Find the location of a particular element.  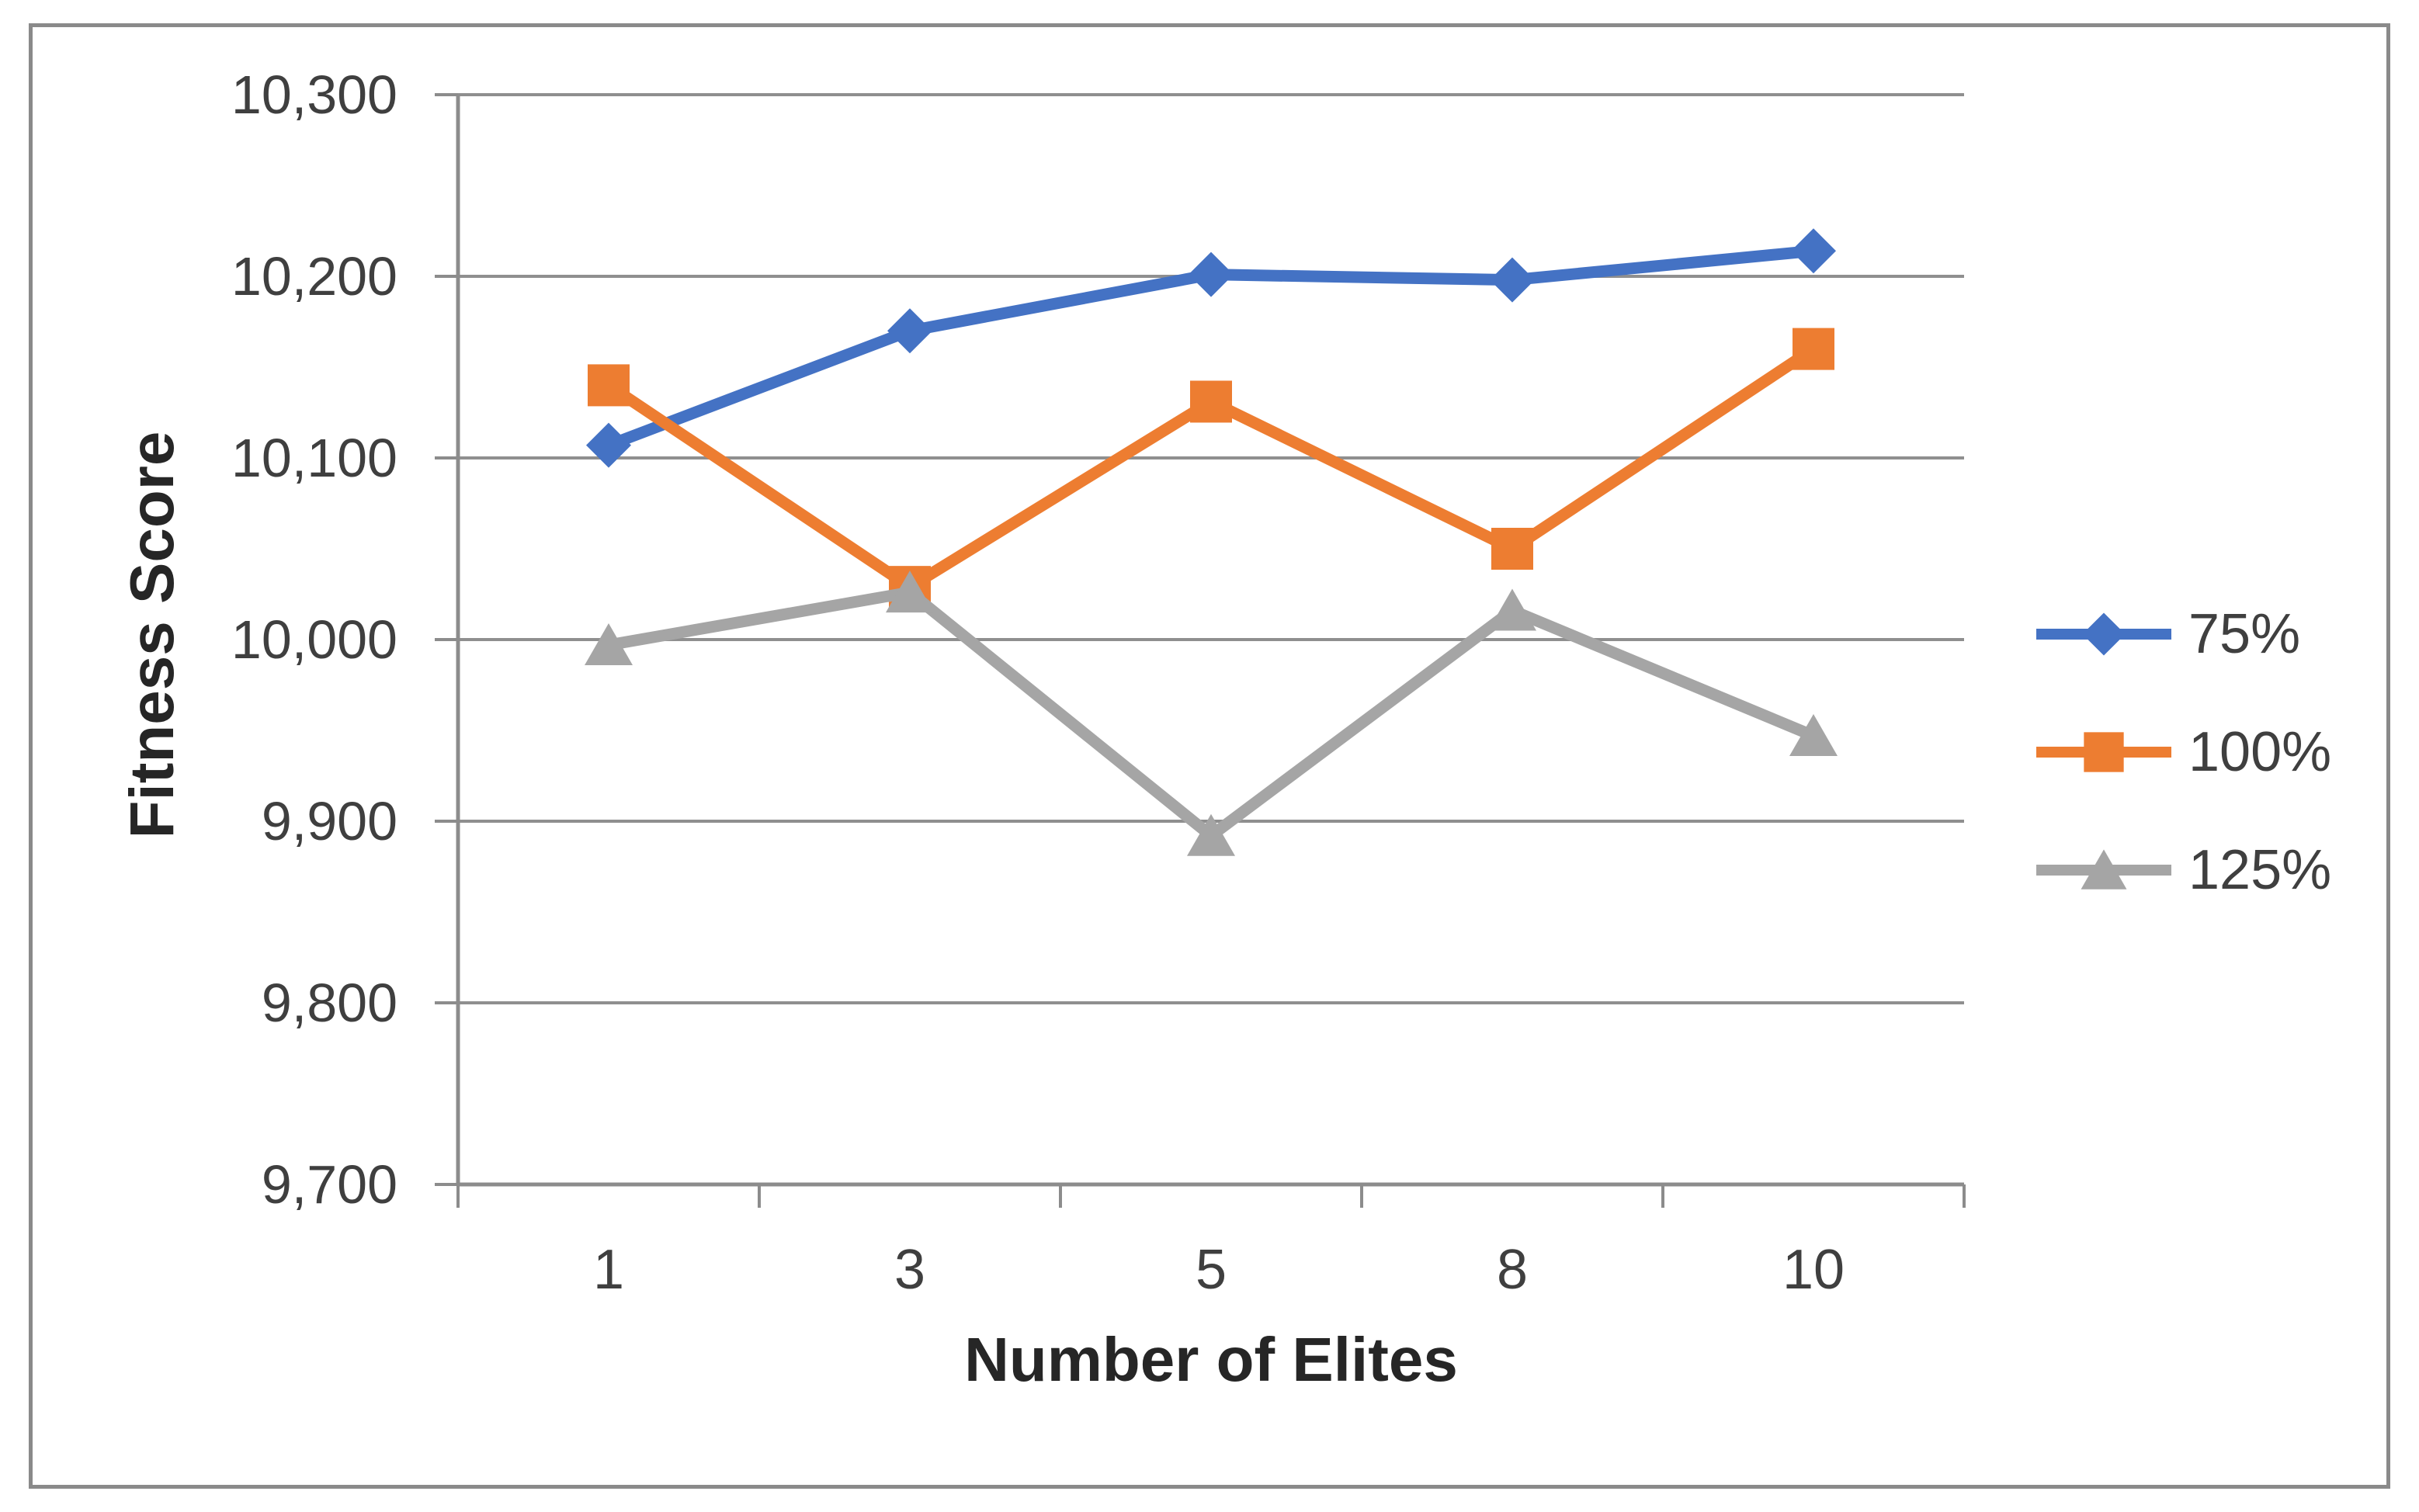

x-tick-label: 1 is located at coordinates (608, 1270).